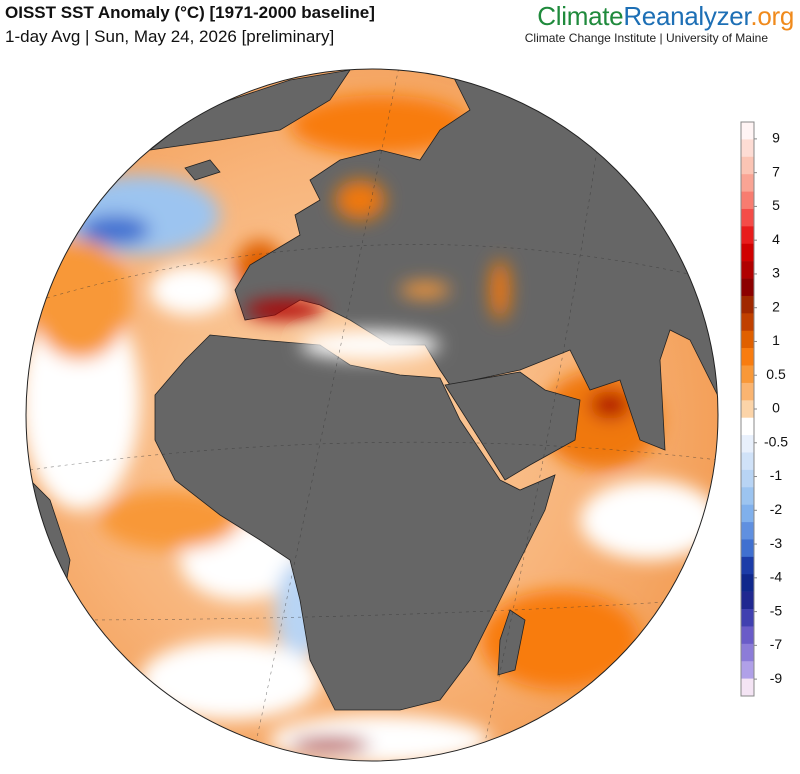 This screenshot has width=800, height=774. I want to click on colorbar-label: -4, so click(776, 577).